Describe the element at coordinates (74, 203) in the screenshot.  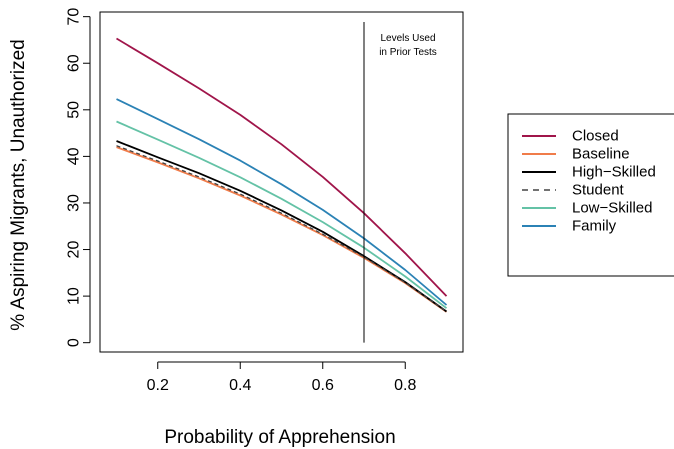
I see `y-tick-label: 30` at that location.